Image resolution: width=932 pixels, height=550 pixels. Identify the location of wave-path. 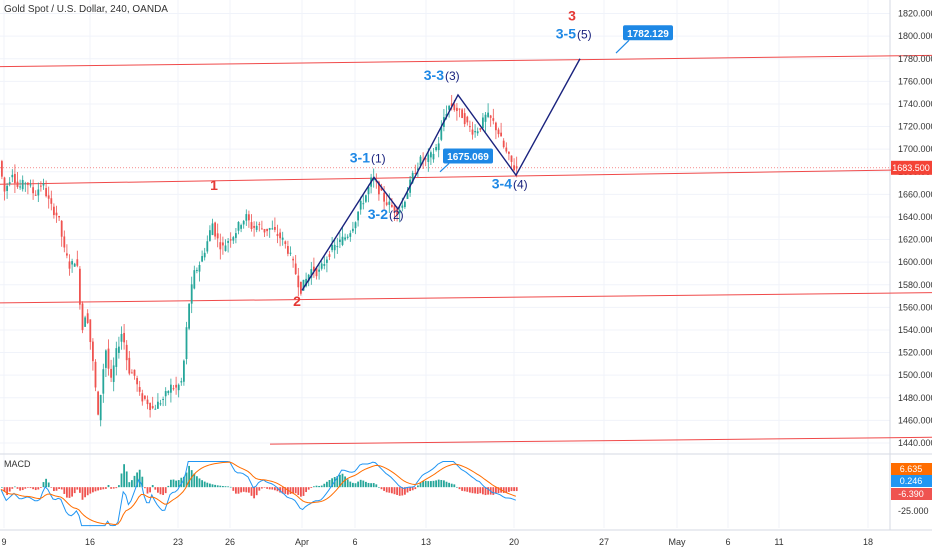
(441, 174).